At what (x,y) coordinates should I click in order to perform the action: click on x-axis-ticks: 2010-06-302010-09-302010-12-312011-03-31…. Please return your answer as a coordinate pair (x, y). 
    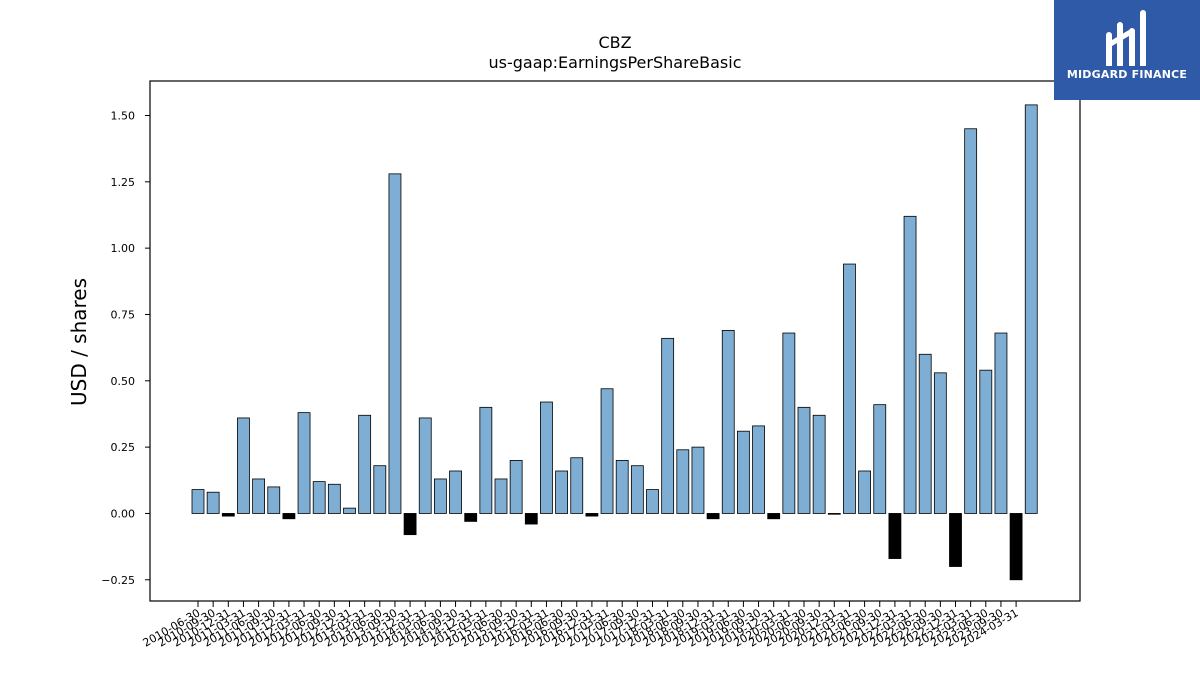
    Looking at the image, I should click on (581, 625).